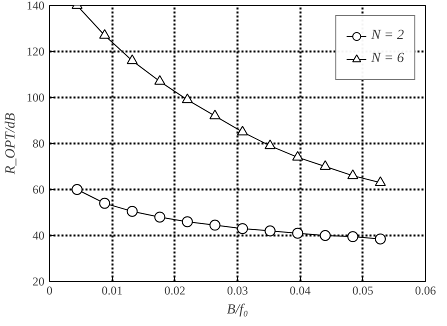 Image resolution: width=447 pixels, height=326 pixels. Describe the element at coordinates (11, 144) in the screenshot. I see `y-axis-title: R_OPT/dB` at that location.